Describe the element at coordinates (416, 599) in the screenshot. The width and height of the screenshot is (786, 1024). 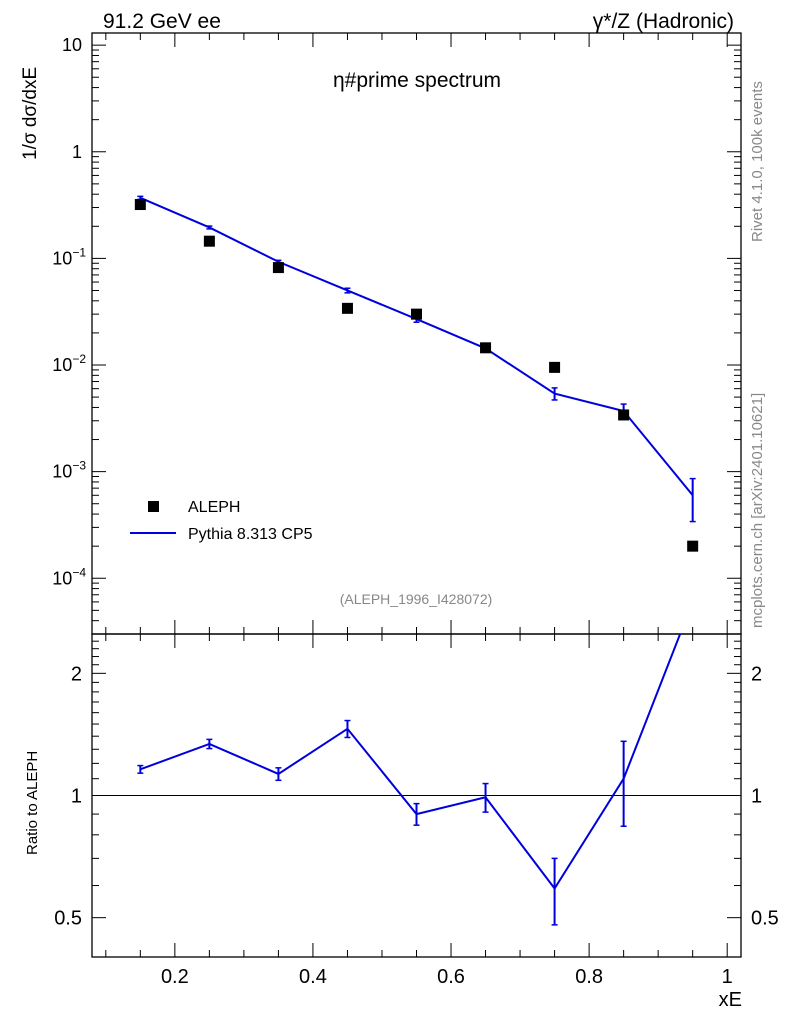
I see `analysis-tag: (ALEPH_1996_I428072)` at that location.